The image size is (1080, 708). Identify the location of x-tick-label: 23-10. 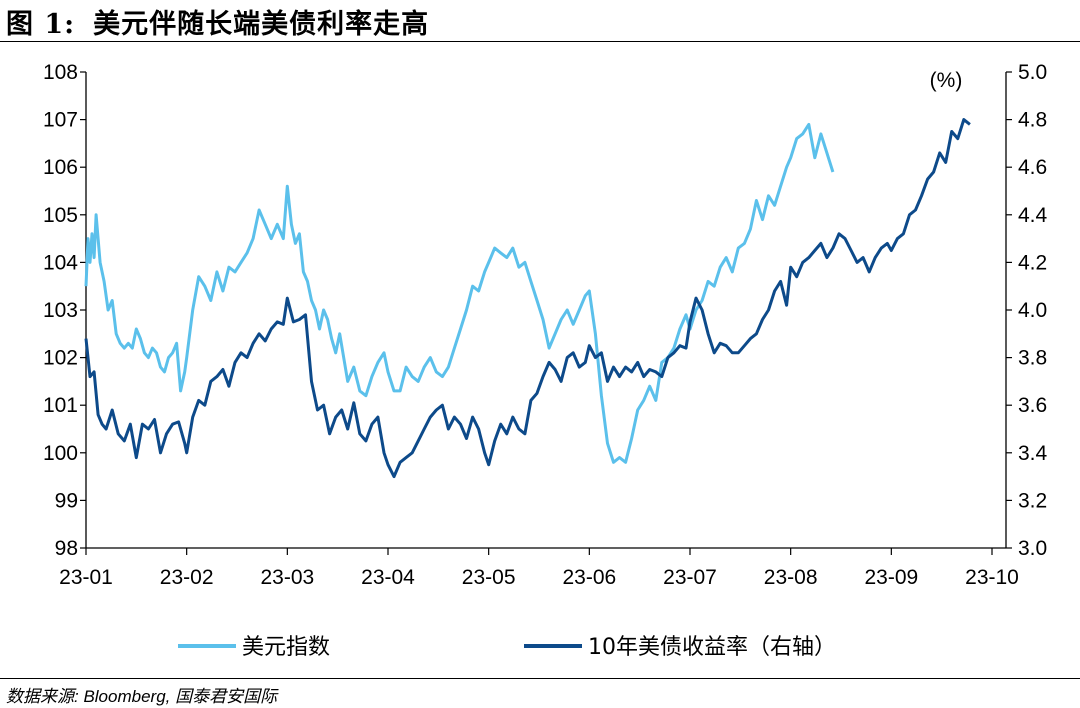
(992, 577).